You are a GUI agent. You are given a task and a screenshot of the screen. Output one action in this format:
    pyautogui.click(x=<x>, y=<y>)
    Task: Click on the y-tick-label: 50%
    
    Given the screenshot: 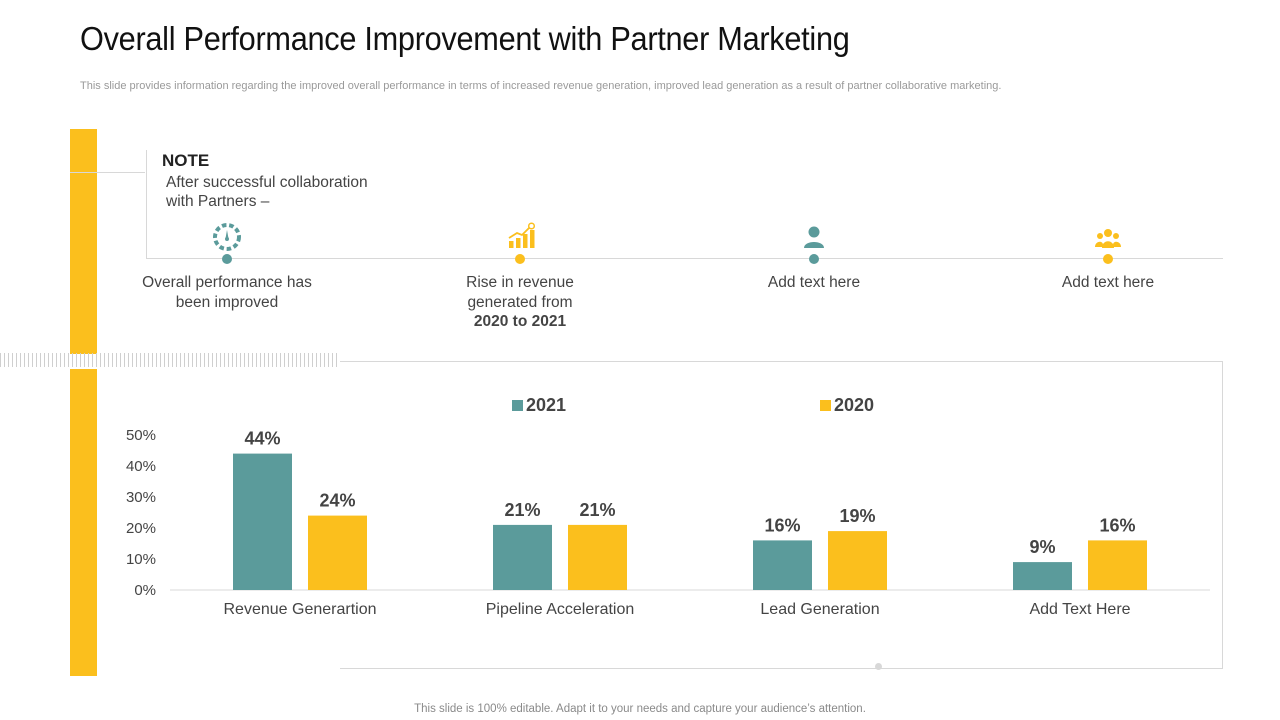 What is the action you would take?
    pyautogui.click(x=141, y=435)
    